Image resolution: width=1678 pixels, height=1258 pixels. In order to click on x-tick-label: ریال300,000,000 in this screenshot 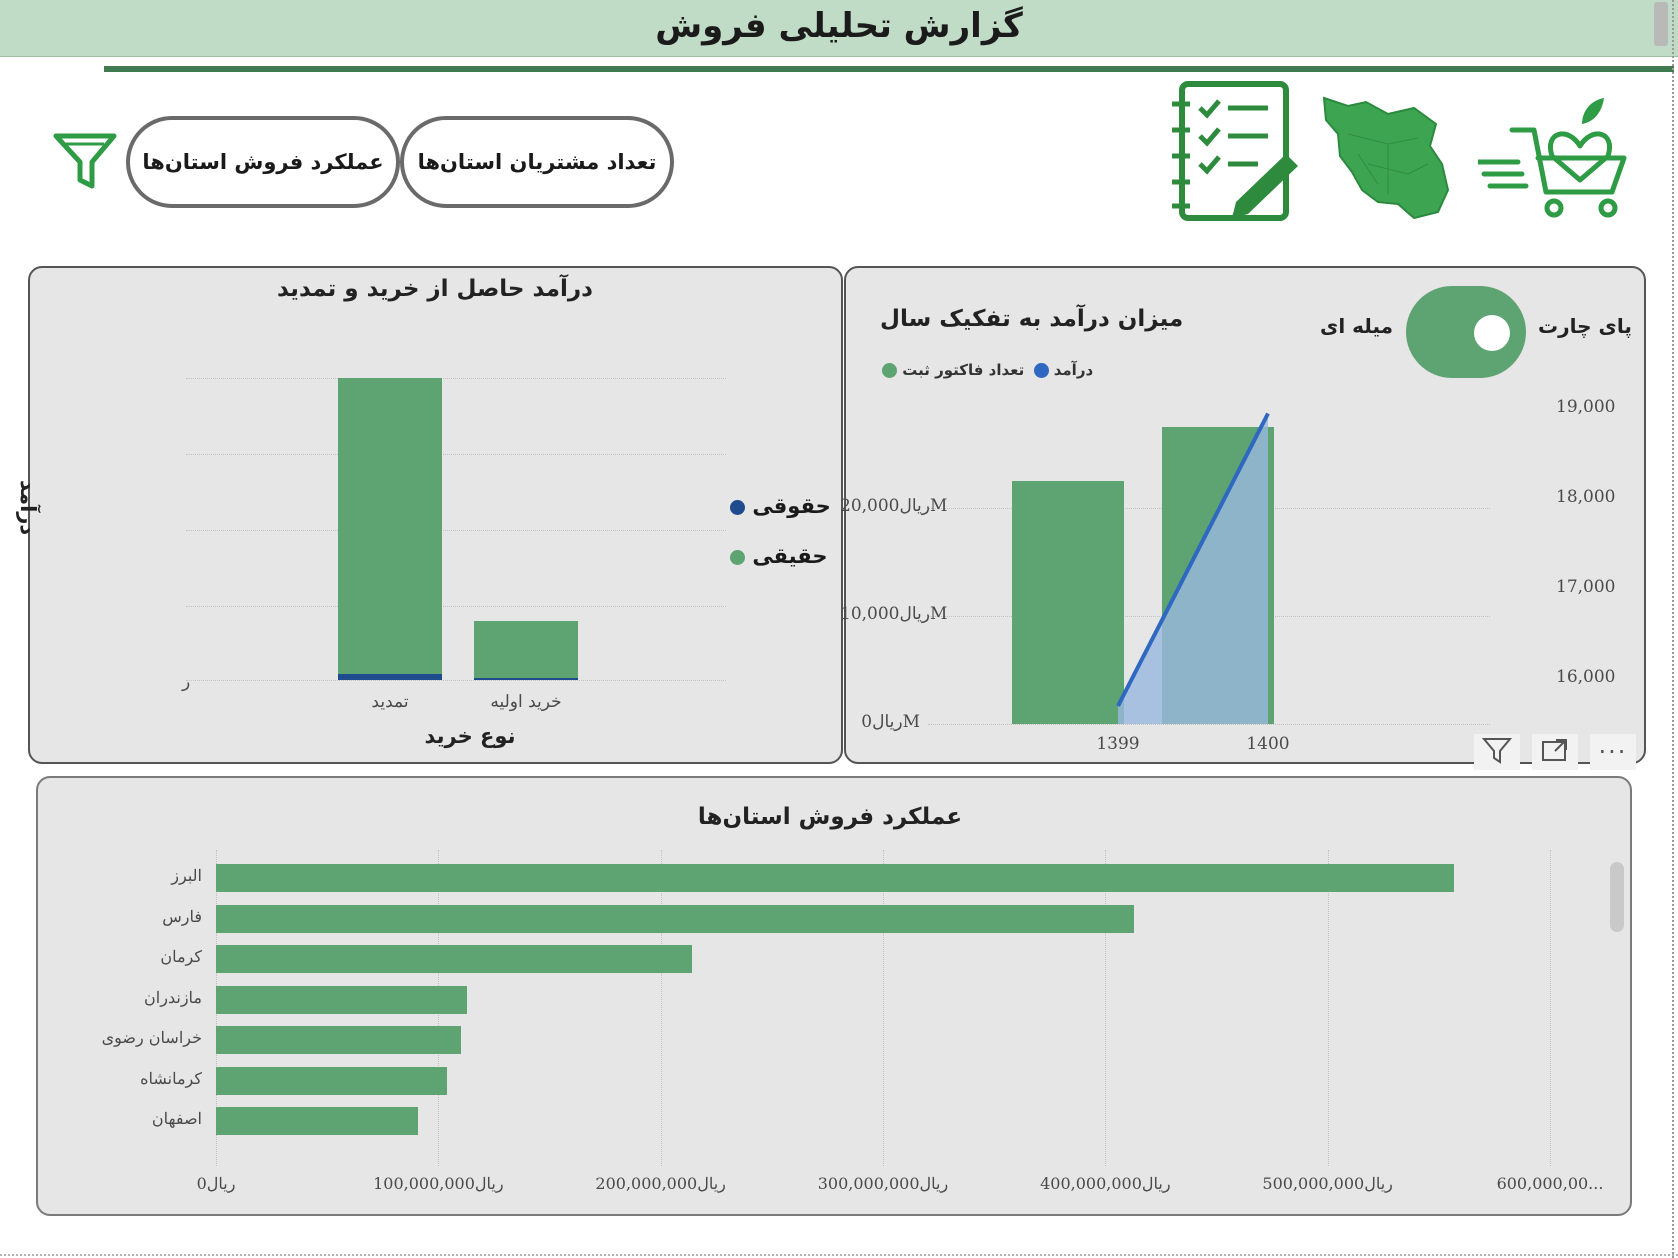, I will do `click(883, 1183)`.